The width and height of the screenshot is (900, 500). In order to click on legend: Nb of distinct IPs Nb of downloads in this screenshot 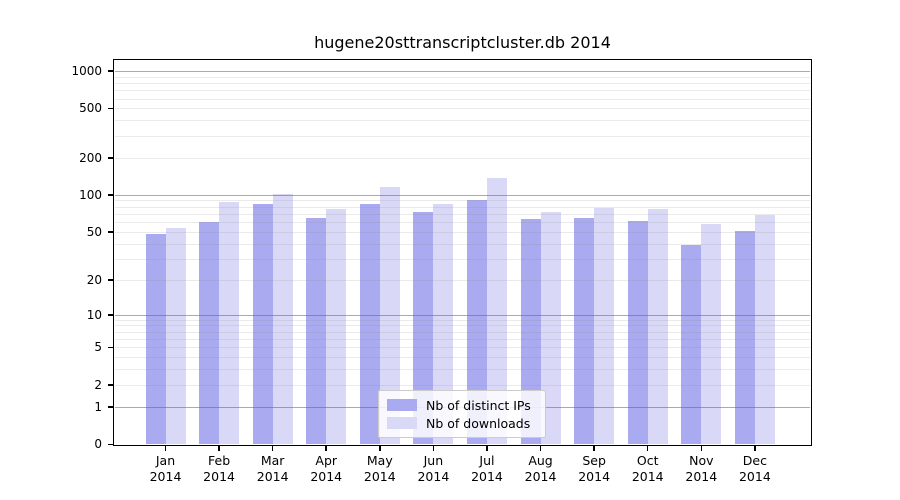, I will do `click(462, 414)`.